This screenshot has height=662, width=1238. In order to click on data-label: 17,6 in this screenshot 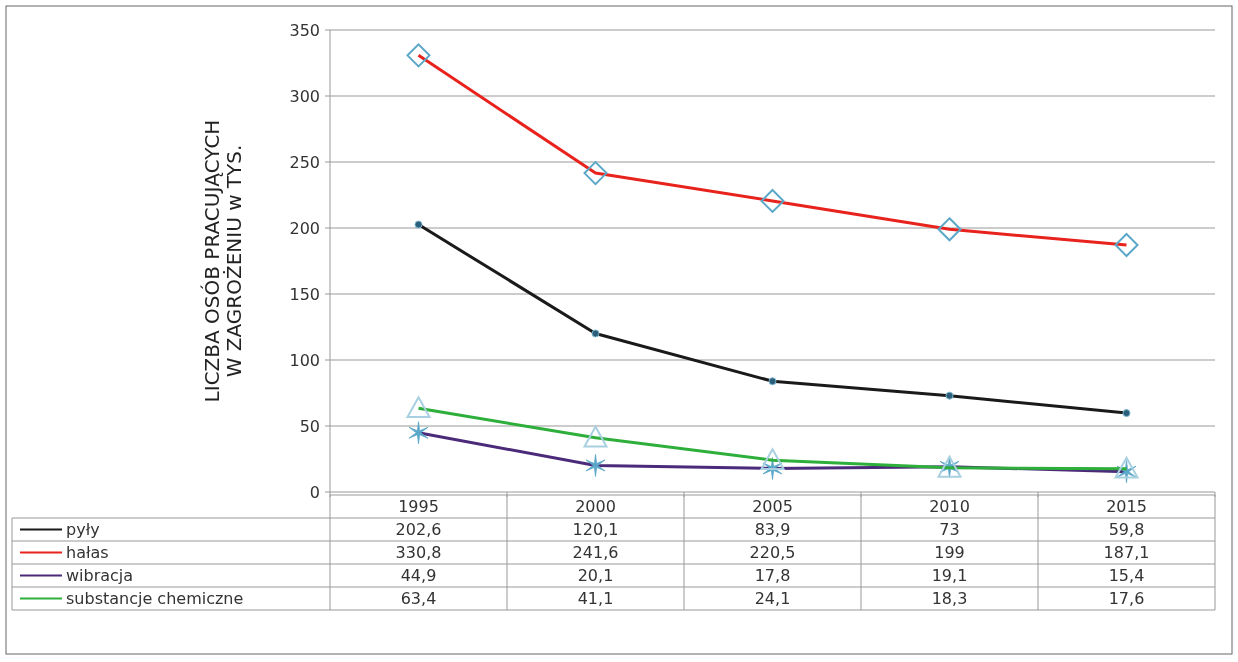, I will do `click(1126, 599)`.